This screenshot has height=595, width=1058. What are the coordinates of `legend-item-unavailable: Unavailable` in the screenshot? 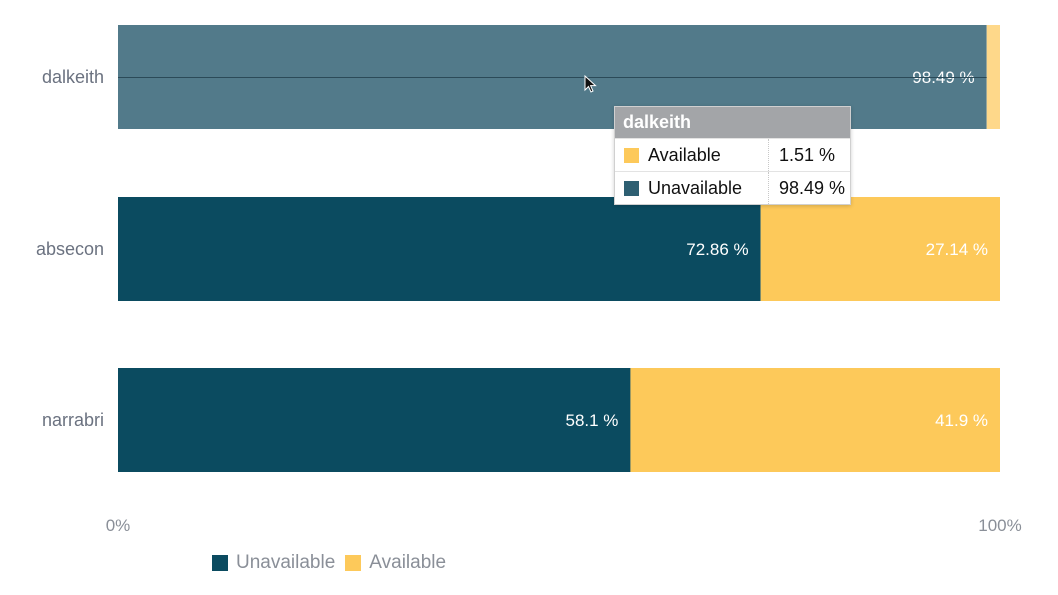 It's located at (273, 563).